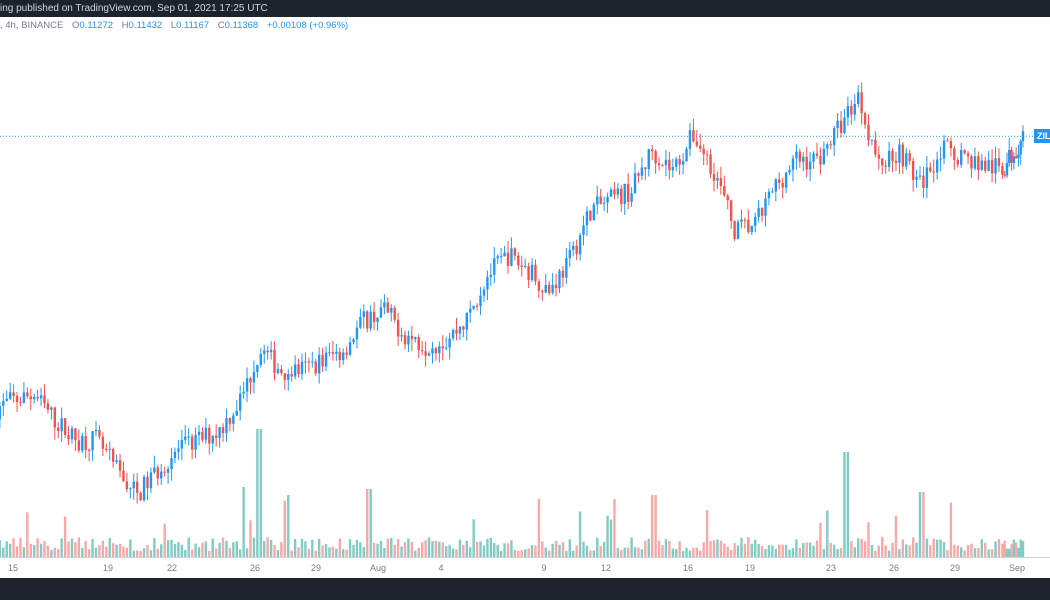 The height and width of the screenshot is (600, 1050). Describe the element at coordinates (125, 25) in the screenshot. I see `high-label: H` at that location.